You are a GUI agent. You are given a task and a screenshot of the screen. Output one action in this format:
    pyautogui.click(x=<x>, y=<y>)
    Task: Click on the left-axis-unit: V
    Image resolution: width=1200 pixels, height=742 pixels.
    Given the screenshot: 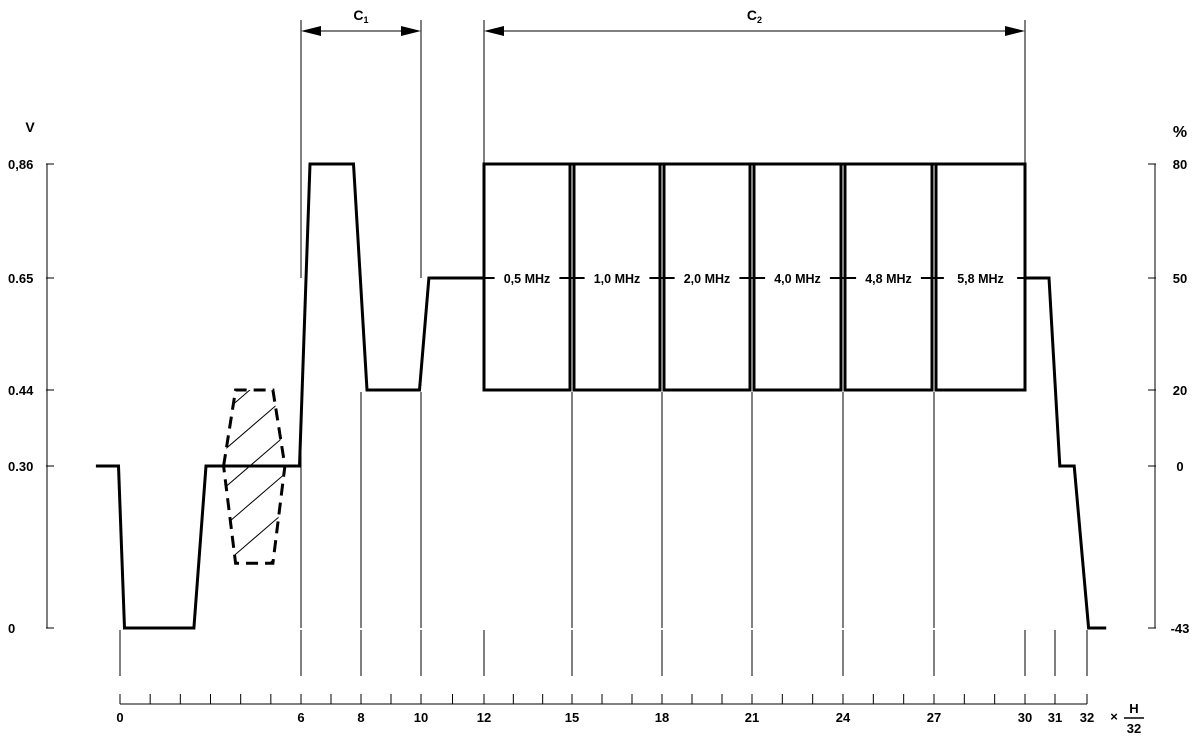 What is the action you would take?
    pyautogui.click(x=30, y=127)
    